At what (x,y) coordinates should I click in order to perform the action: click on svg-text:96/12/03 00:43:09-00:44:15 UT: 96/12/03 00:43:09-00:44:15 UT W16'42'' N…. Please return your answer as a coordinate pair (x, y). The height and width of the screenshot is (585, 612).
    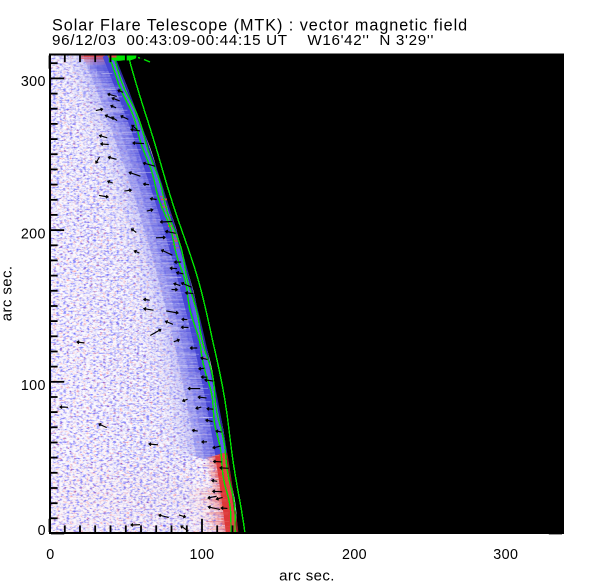
    Looking at the image, I should click on (243, 40).